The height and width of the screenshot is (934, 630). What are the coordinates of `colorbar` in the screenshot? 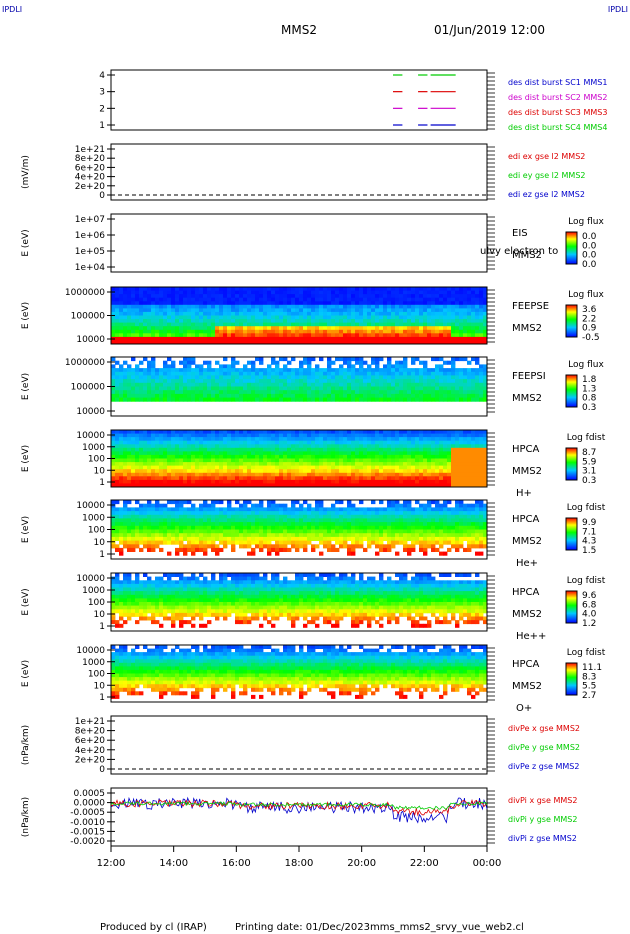 It's located at (571, 321).